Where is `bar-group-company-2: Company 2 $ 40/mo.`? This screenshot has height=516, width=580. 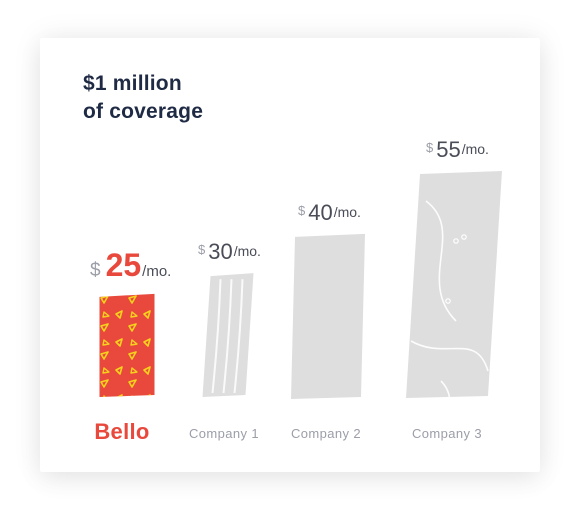 bar-group-company-2: Company 2 $ 40/mo. is located at coordinates (328, 320).